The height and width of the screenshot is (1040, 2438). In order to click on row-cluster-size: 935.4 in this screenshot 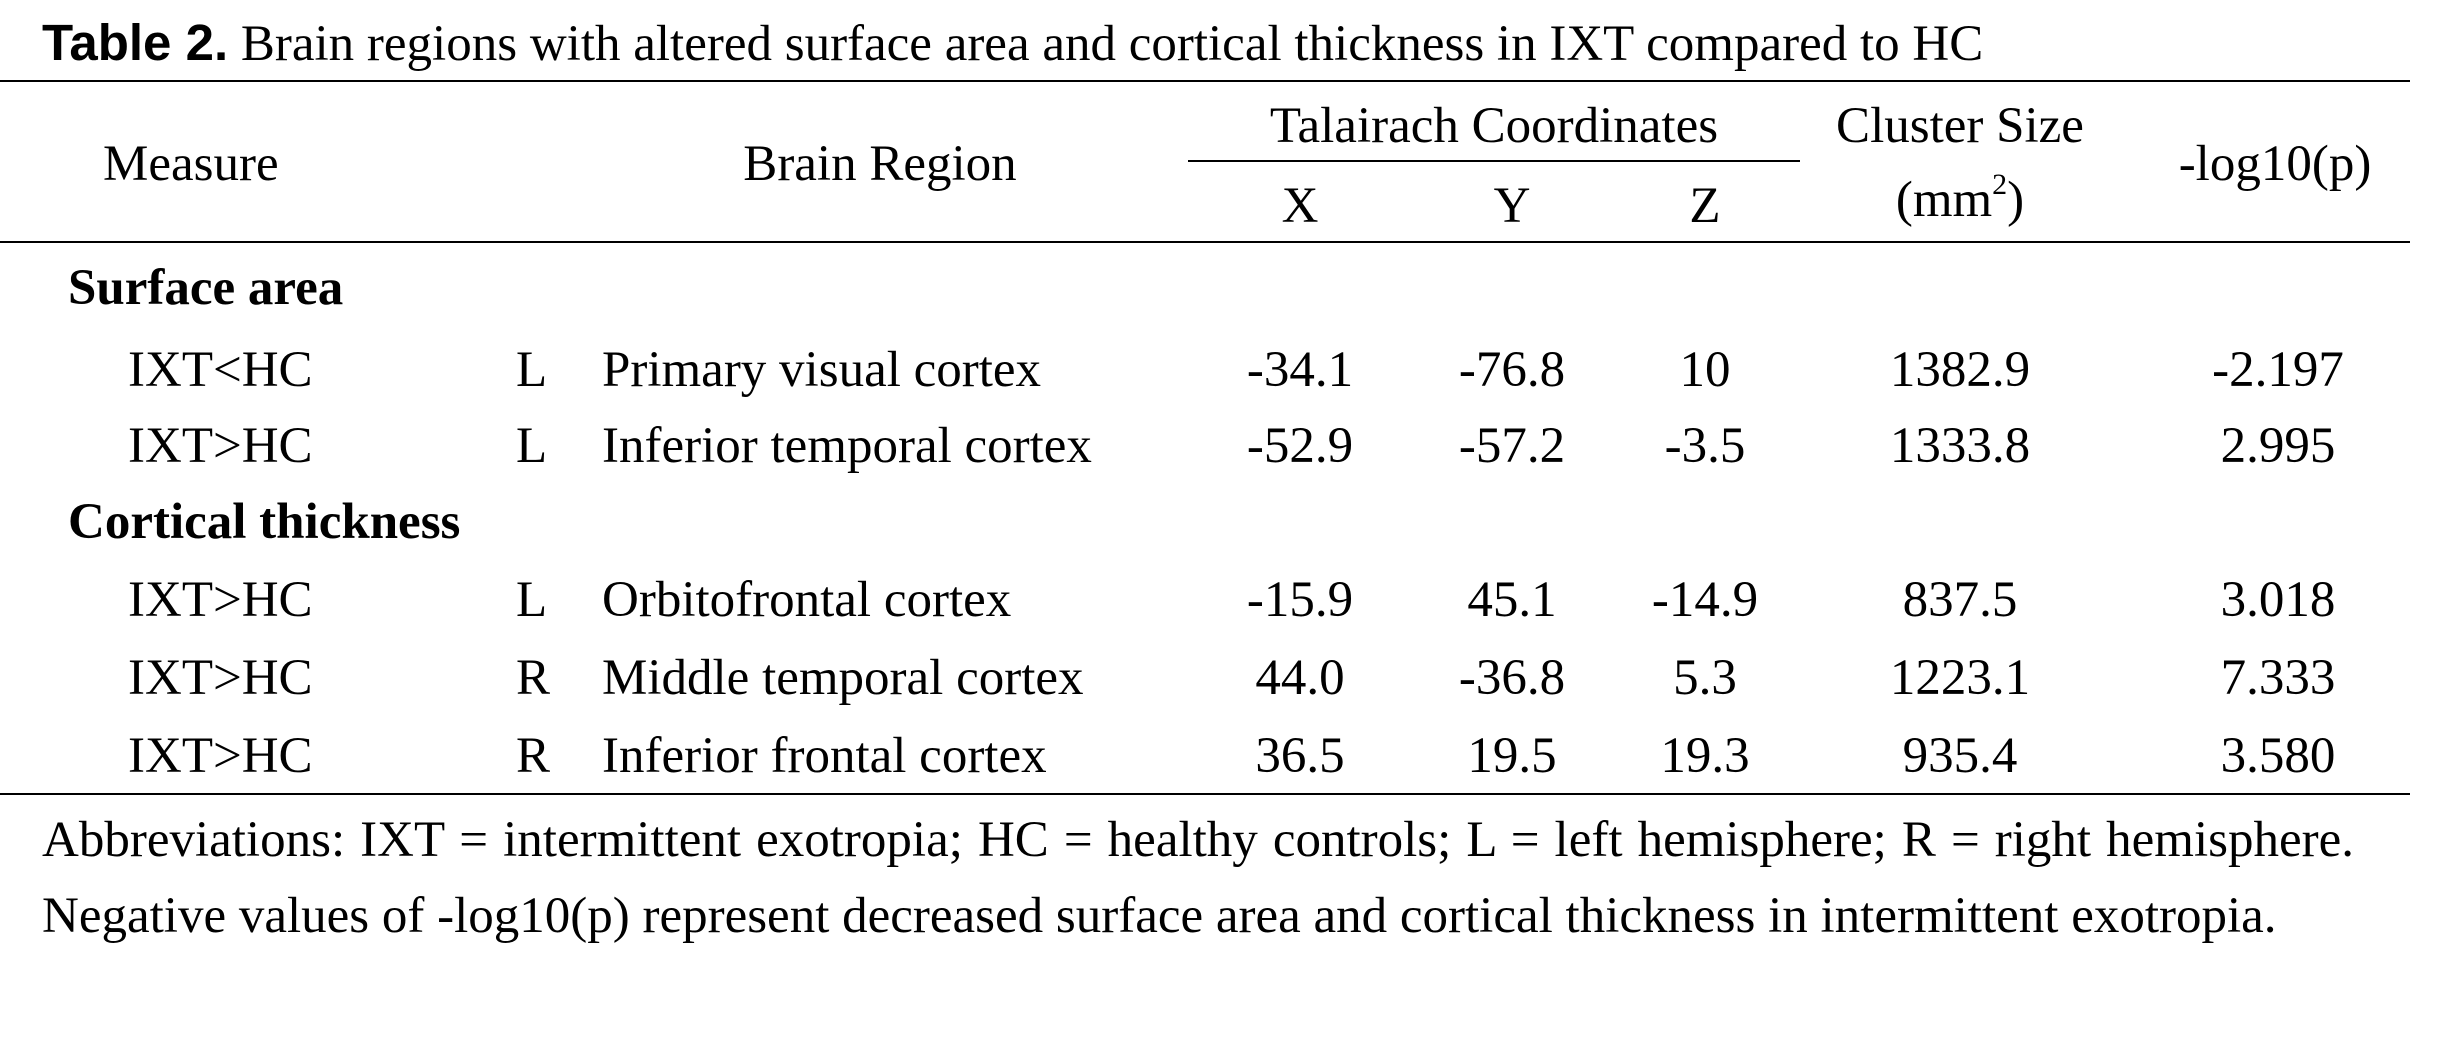, I will do `click(1960, 756)`.